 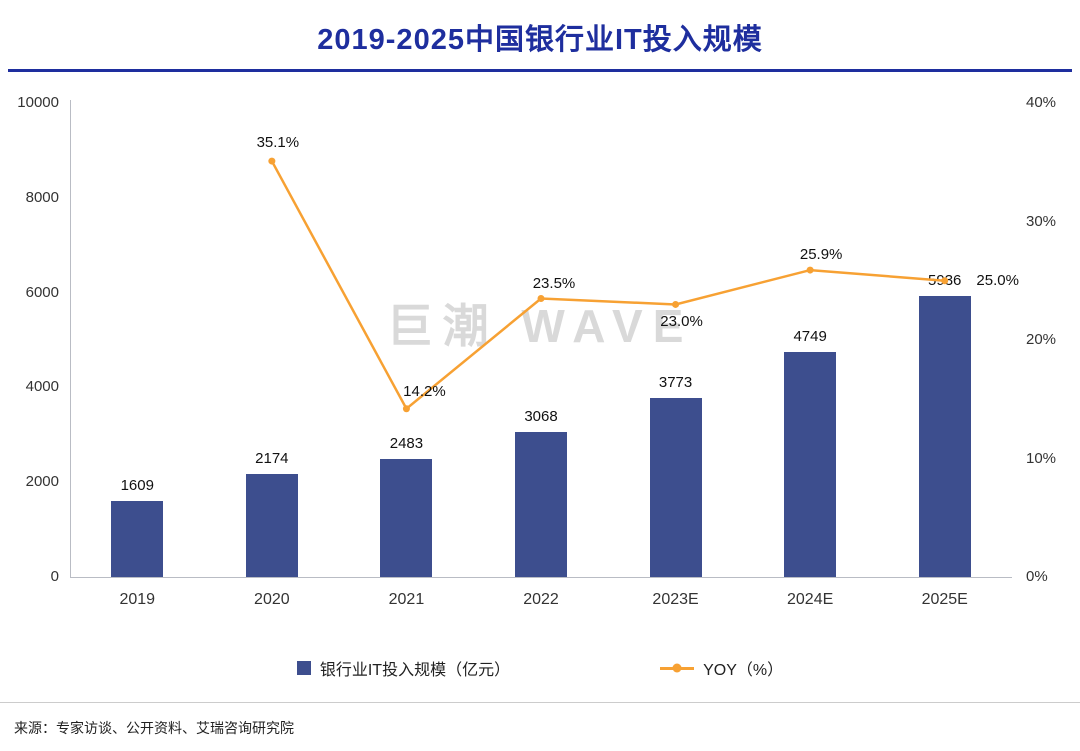 What do you see at coordinates (272, 599) in the screenshot?
I see `x-axis-label: 2020` at bounding box center [272, 599].